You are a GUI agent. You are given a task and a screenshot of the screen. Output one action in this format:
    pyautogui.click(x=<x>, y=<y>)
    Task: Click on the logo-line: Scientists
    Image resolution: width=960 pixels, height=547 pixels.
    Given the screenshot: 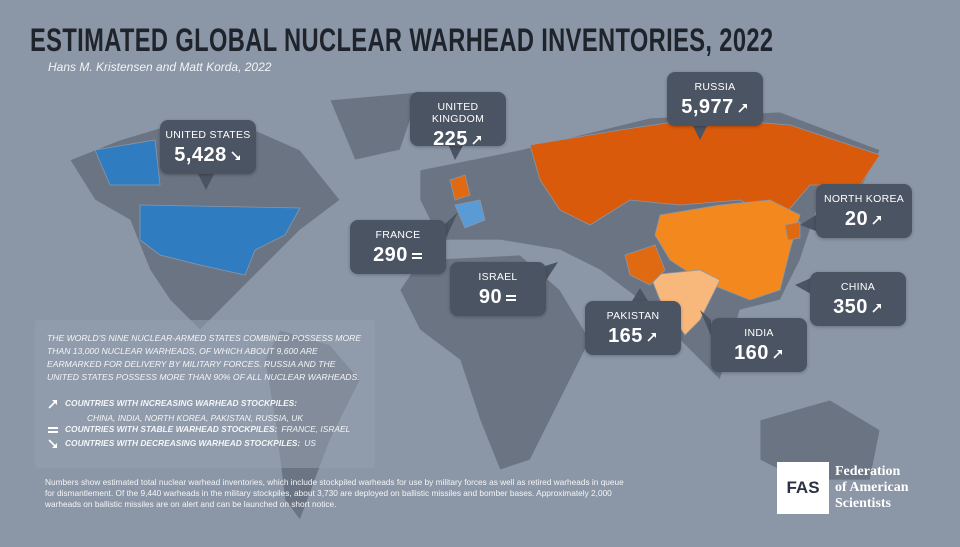 What is the action you would take?
    pyautogui.click(x=863, y=503)
    